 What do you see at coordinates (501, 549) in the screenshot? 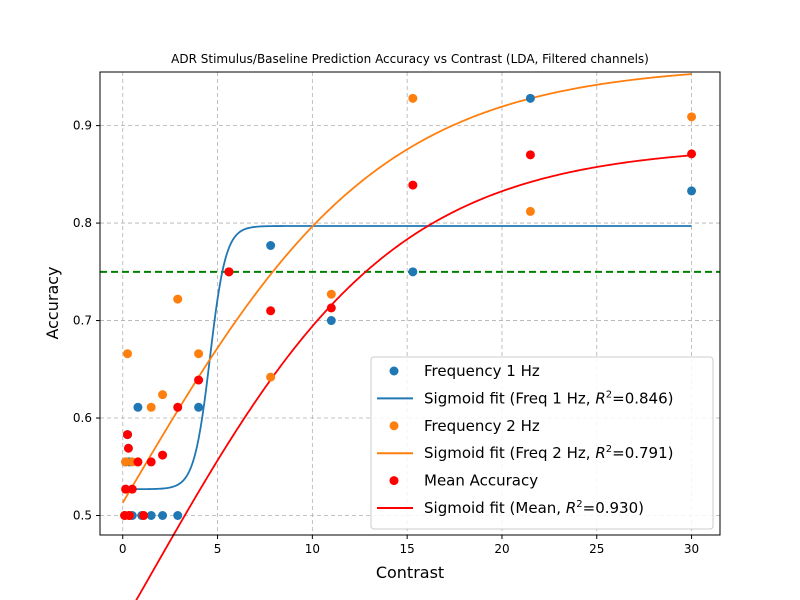
I see `x-tick-label: 20` at bounding box center [501, 549].